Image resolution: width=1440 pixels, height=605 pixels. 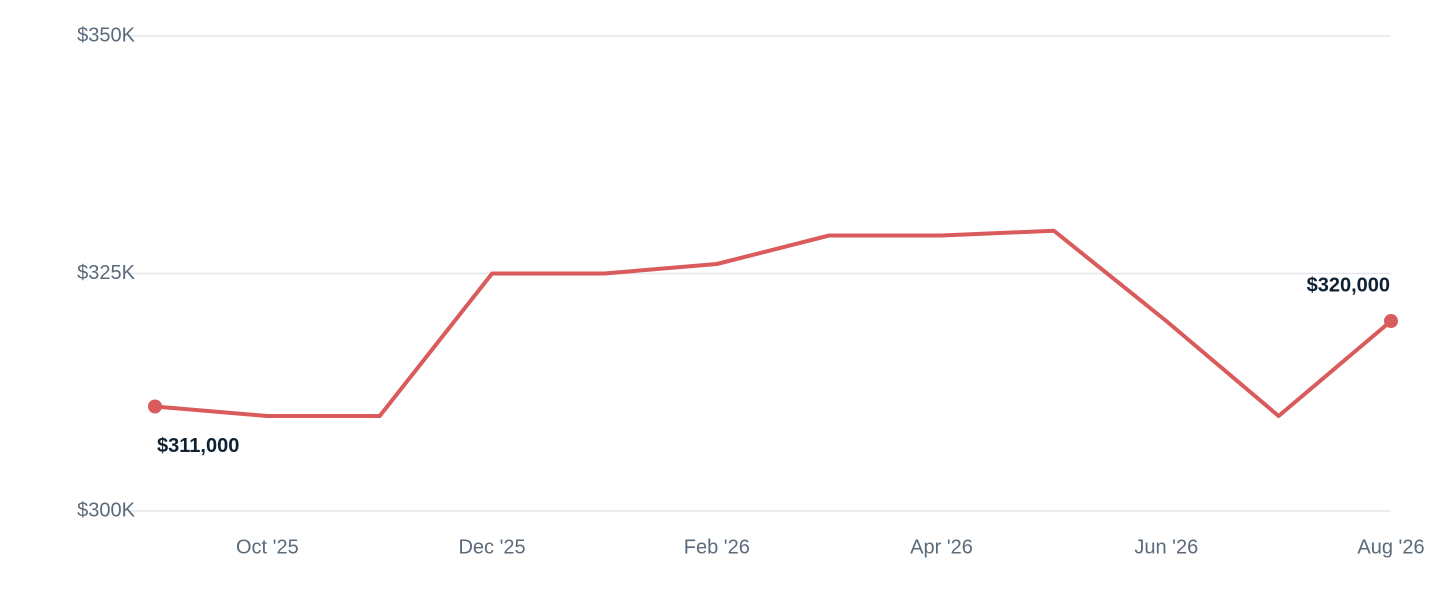 I want to click on value-label: $311,000, so click(x=198, y=446).